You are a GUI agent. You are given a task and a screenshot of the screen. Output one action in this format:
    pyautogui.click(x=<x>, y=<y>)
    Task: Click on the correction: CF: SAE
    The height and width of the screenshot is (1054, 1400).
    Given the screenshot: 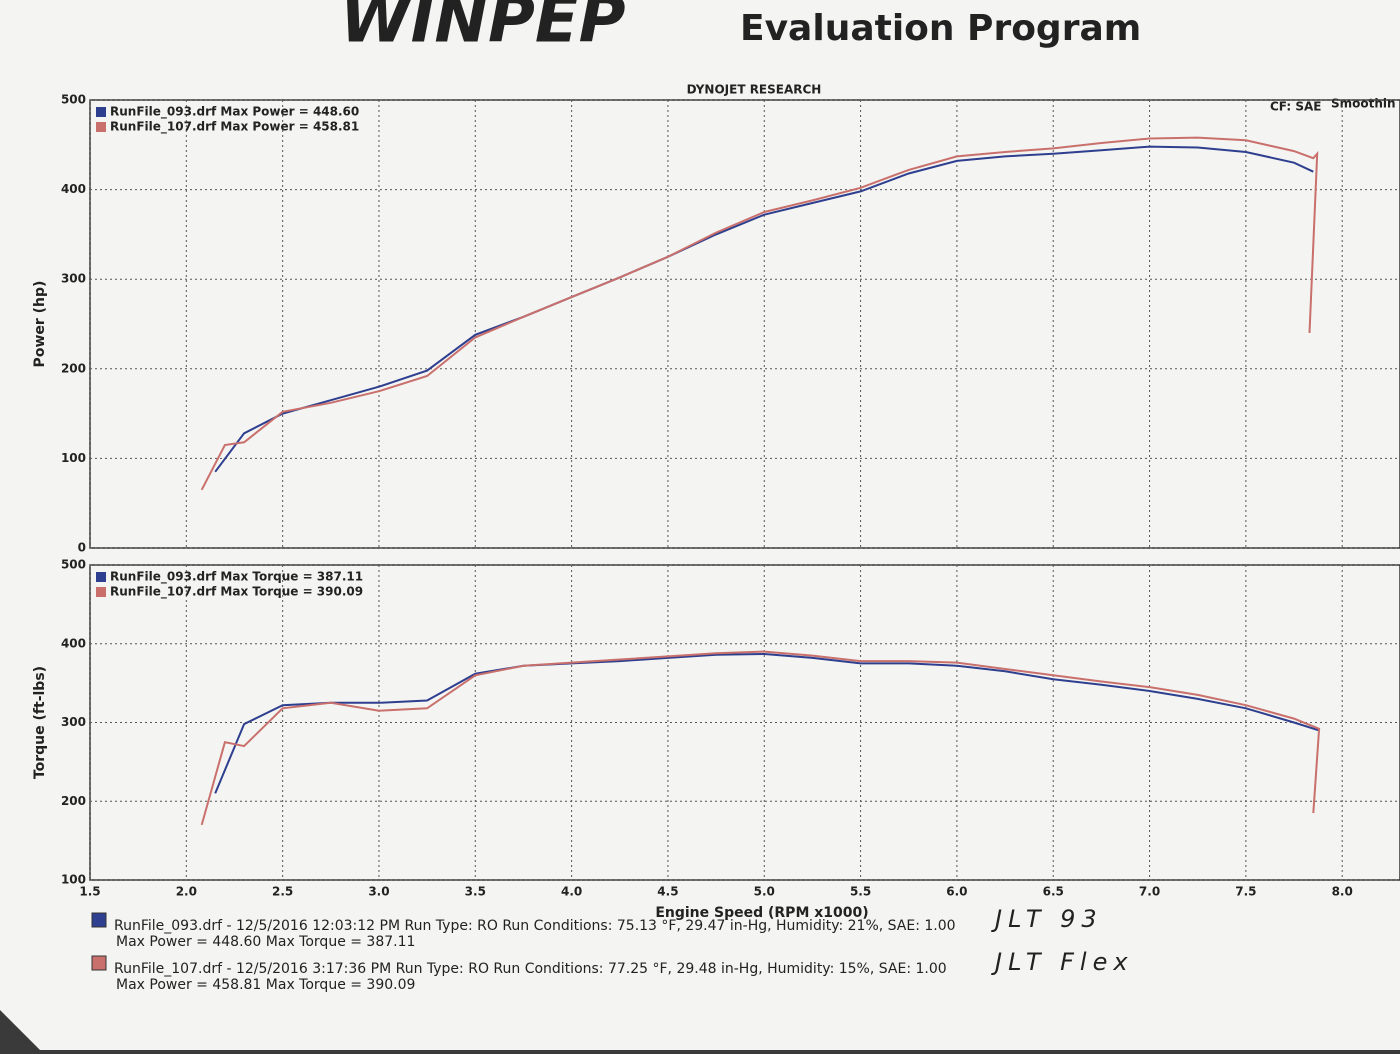 What is the action you would take?
    pyautogui.click(x=1295, y=107)
    